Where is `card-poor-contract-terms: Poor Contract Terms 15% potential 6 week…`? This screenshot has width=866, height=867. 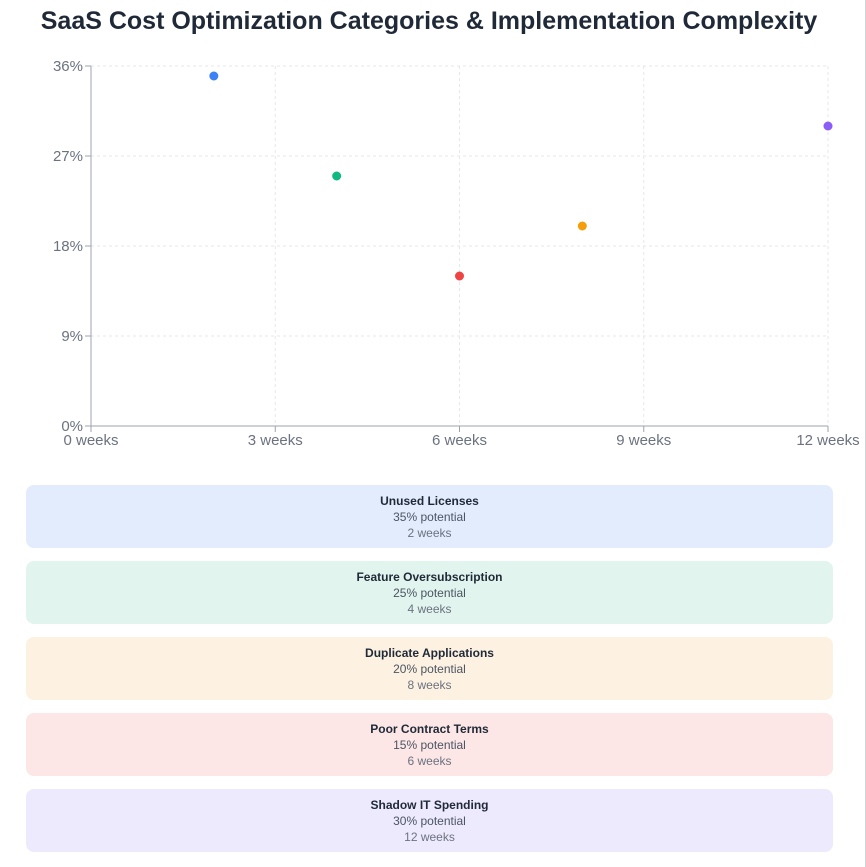 card-poor-contract-terms: Poor Contract Terms 15% potential 6 week… is located at coordinates (429, 744).